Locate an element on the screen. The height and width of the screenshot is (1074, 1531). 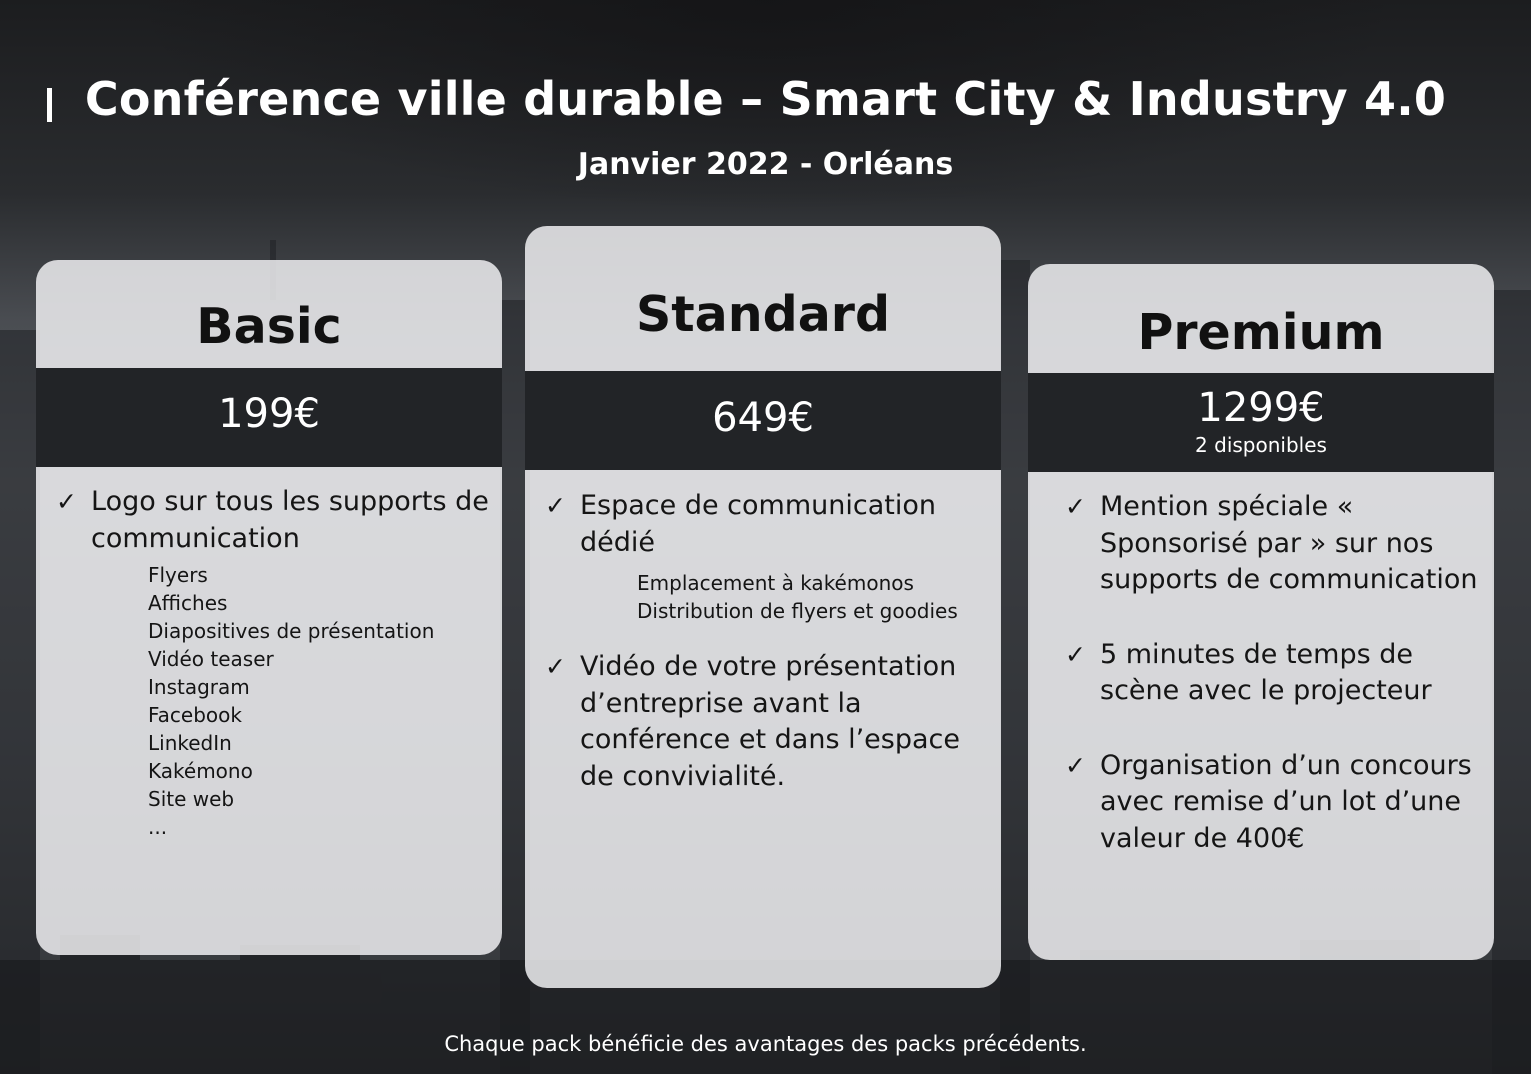
price-band-basic: 199€ is located at coordinates (269, 417).